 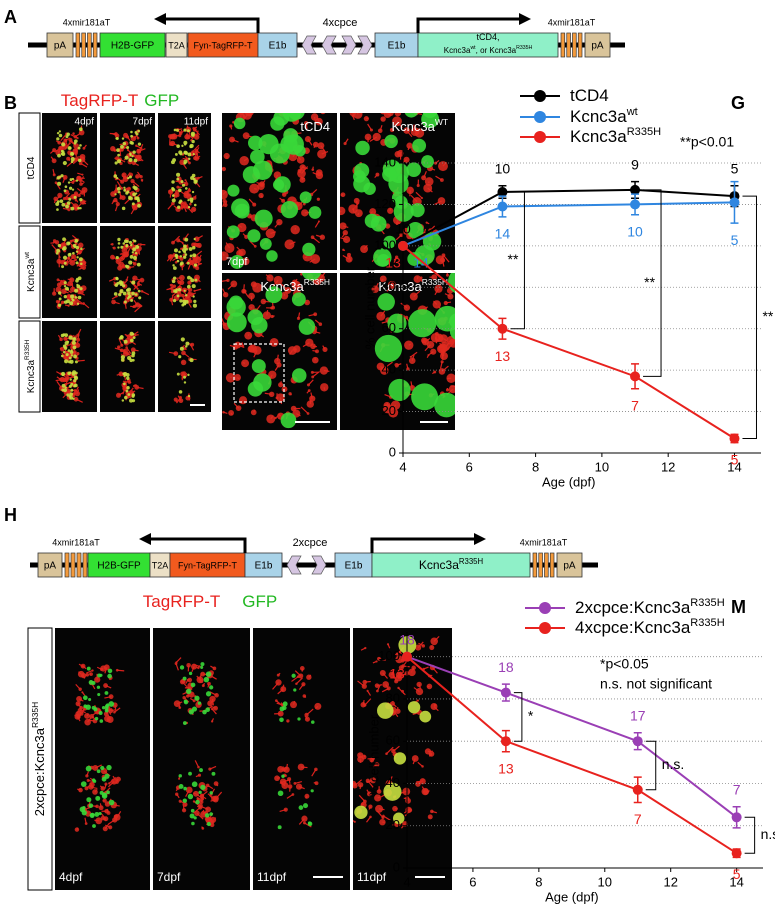 What do you see at coordinates (738, 607) in the screenshot?
I see `panel-letter: M` at bounding box center [738, 607].